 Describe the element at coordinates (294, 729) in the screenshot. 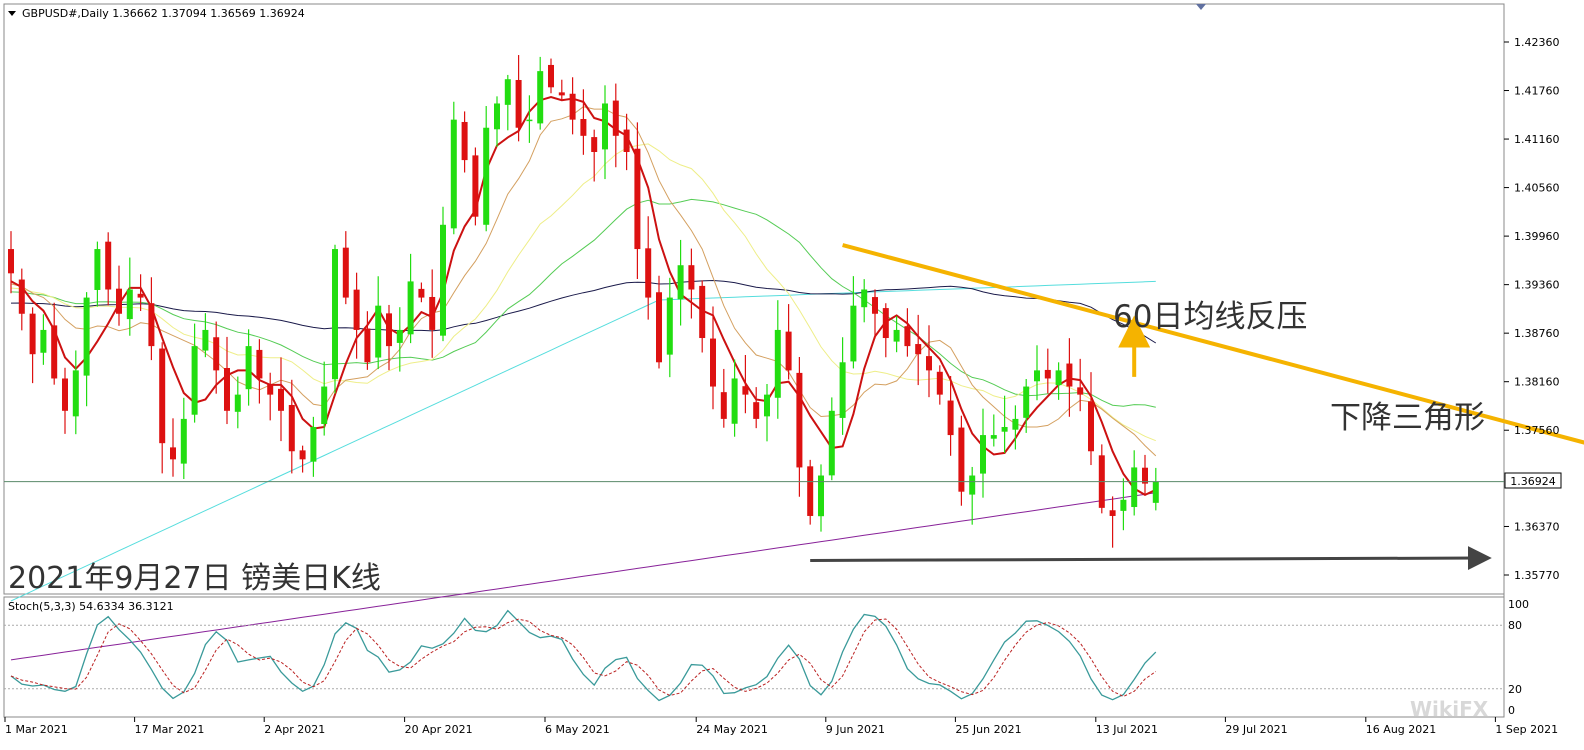

I see `x-tick-label: 2 Apr 2021` at that location.